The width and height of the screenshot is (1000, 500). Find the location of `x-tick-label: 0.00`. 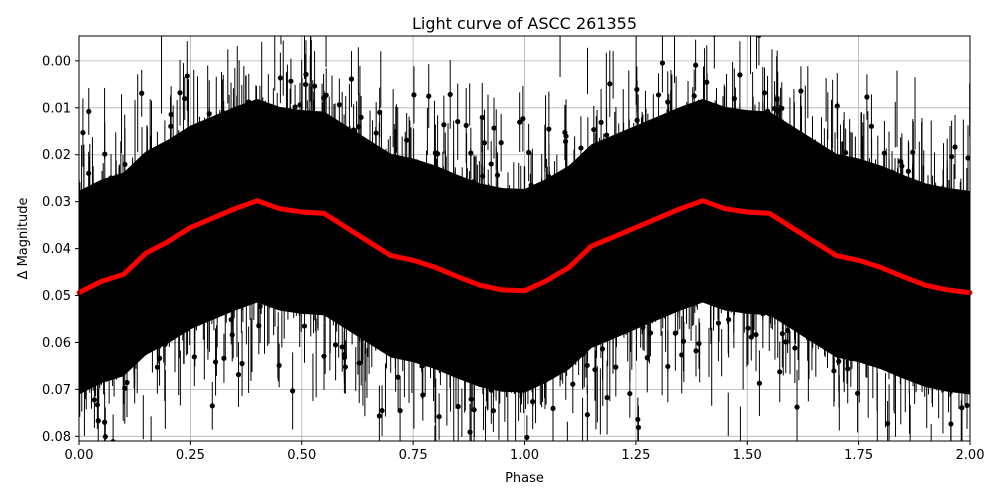

x-tick-label: 0.00 is located at coordinates (79, 455).